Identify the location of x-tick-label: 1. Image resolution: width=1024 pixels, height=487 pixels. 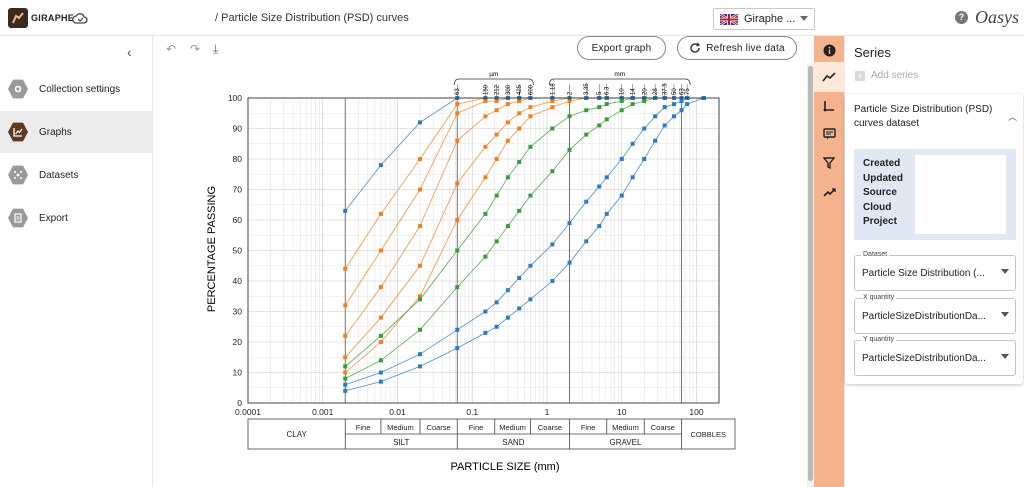
(547, 412).